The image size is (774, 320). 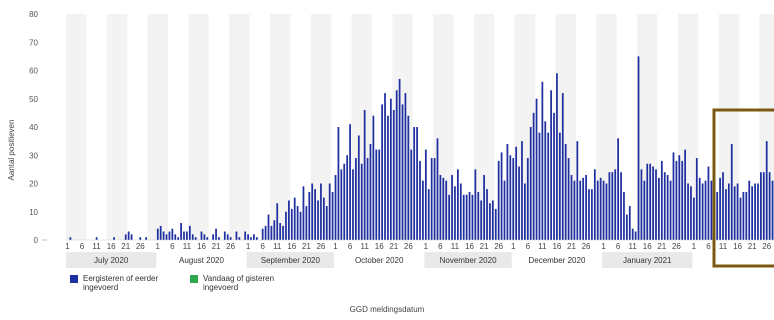 I want to click on y-axis: 0 10 20 30 40 50 60 70 80, so click(x=38, y=127).